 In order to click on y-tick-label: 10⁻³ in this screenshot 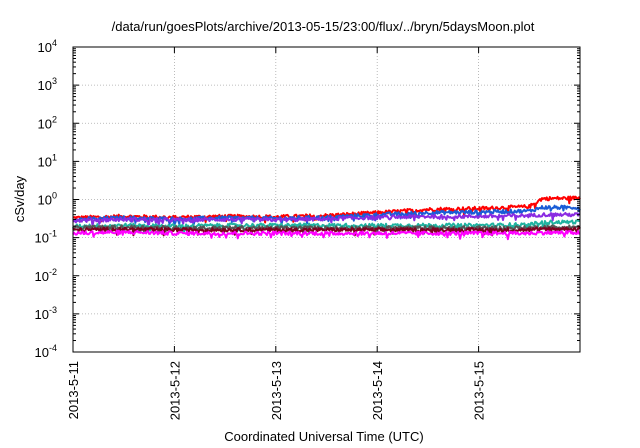, I will do `click(46, 313)`.